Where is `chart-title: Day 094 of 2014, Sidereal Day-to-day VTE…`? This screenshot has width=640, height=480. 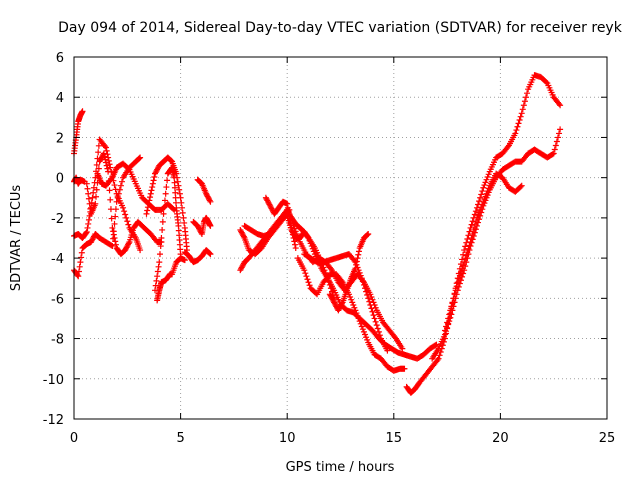 chart-title: Day 094 of 2014, Sidereal Day-to-day VTE… is located at coordinates (340, 28).